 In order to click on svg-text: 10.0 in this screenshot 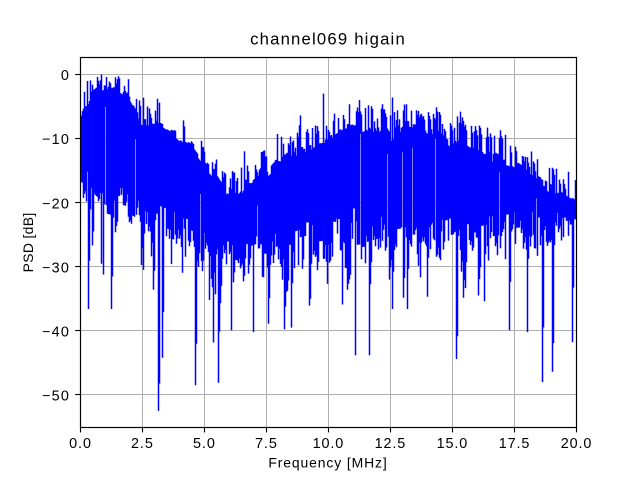, I will do `click(329, 444)`.